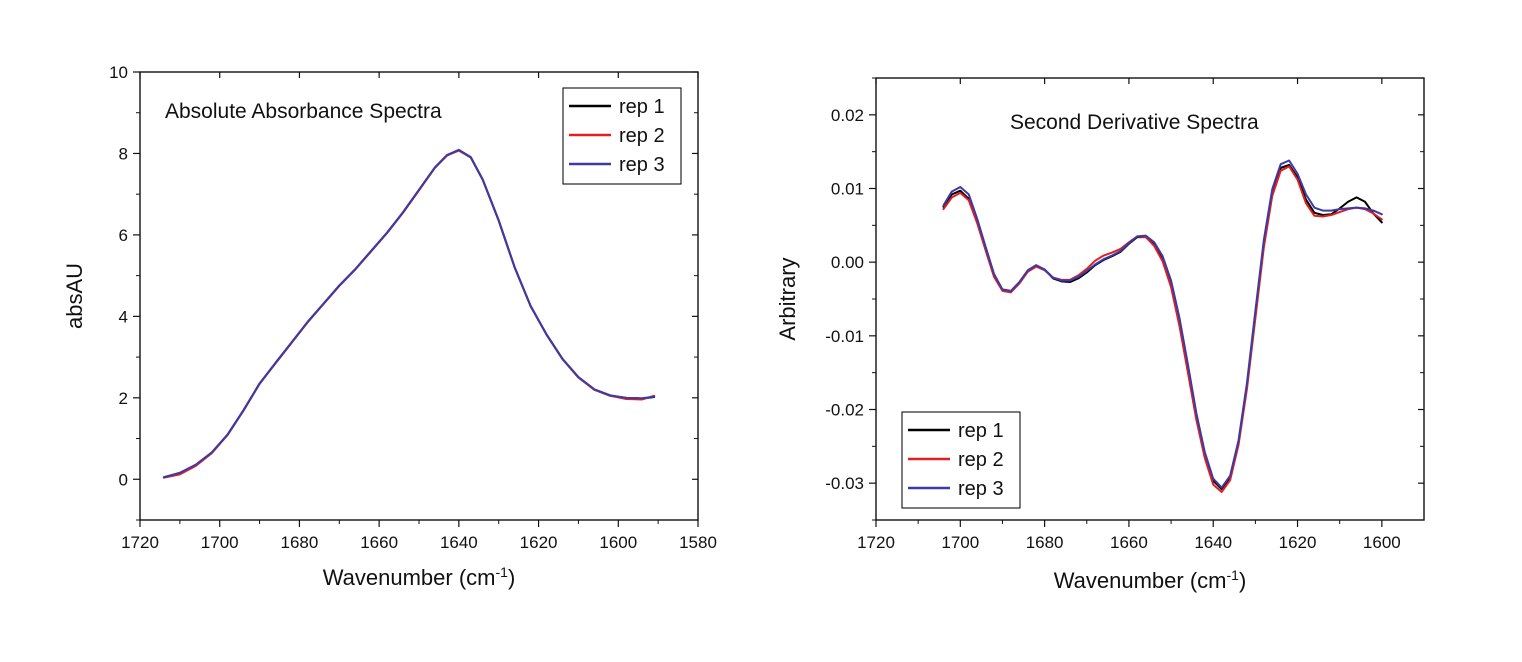 The width and height of the screenshot is (1522, 662). Describe the element at coordinates (787, 298) in the screenshot. I see `y-axis-title: Arbitrary` at that location.